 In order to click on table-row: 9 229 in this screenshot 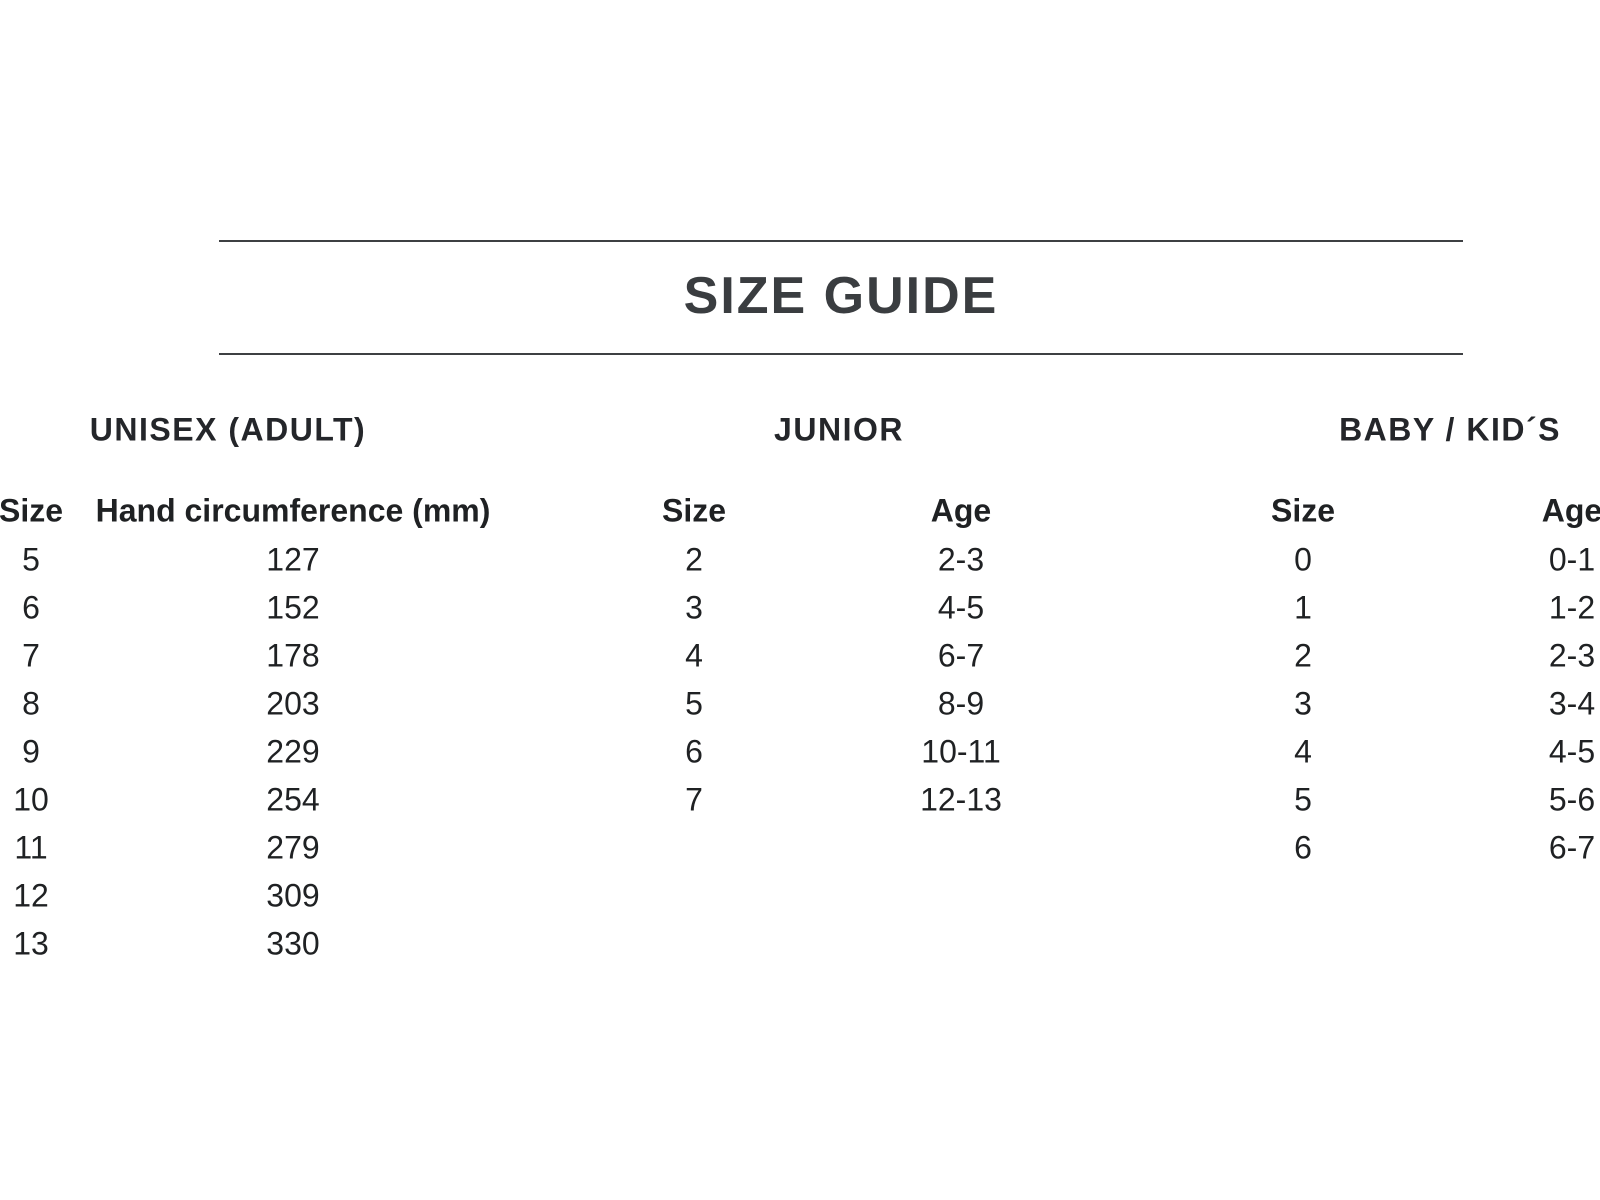, I will do `click(800, 752)`.